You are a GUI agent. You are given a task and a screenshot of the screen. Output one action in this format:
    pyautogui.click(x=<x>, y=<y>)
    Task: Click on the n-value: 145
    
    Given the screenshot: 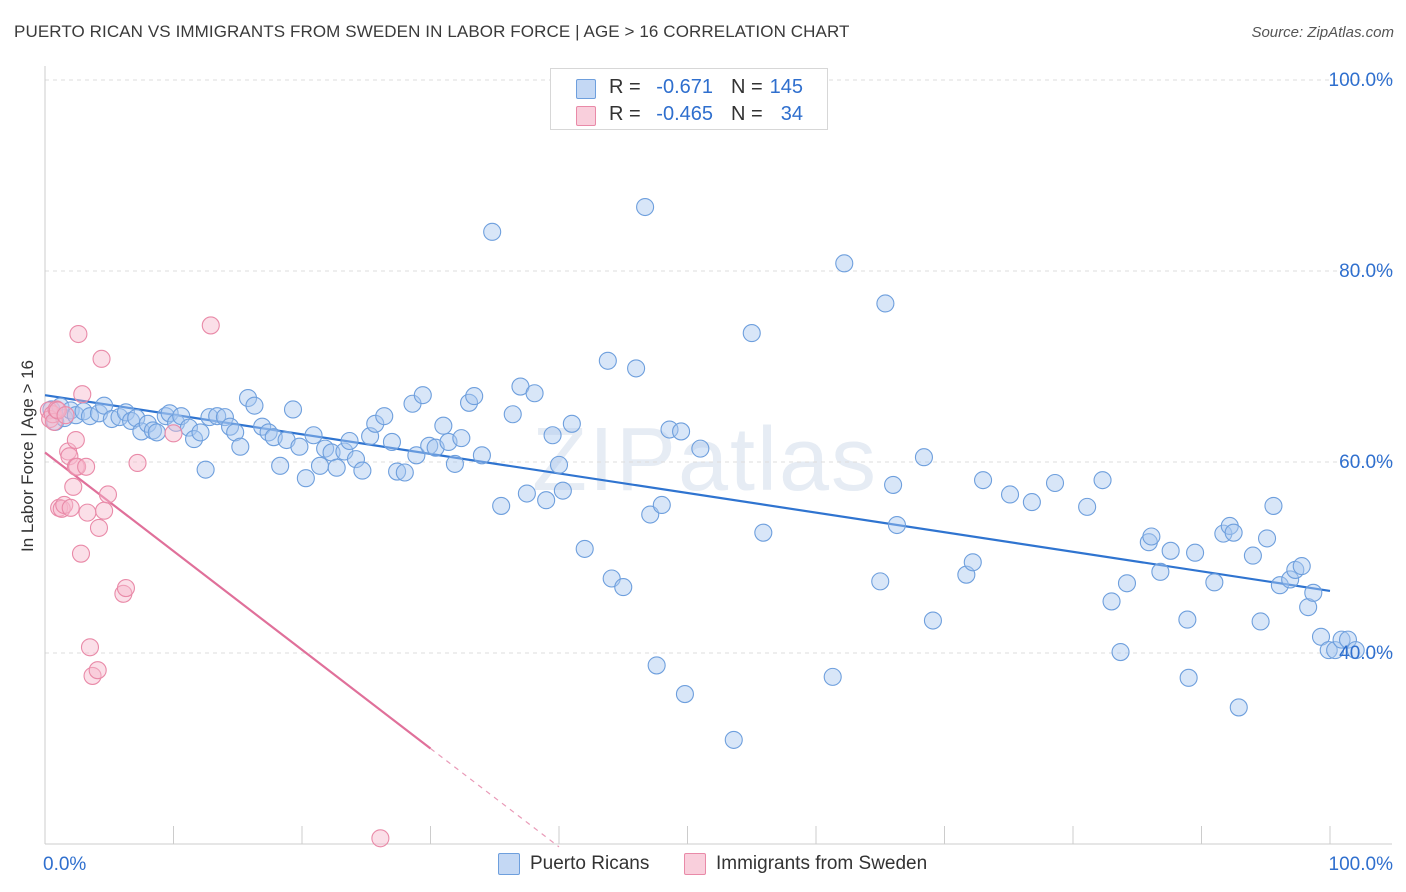 What is the action you would take?
    pyautogui.click(x=786, y=87)
    